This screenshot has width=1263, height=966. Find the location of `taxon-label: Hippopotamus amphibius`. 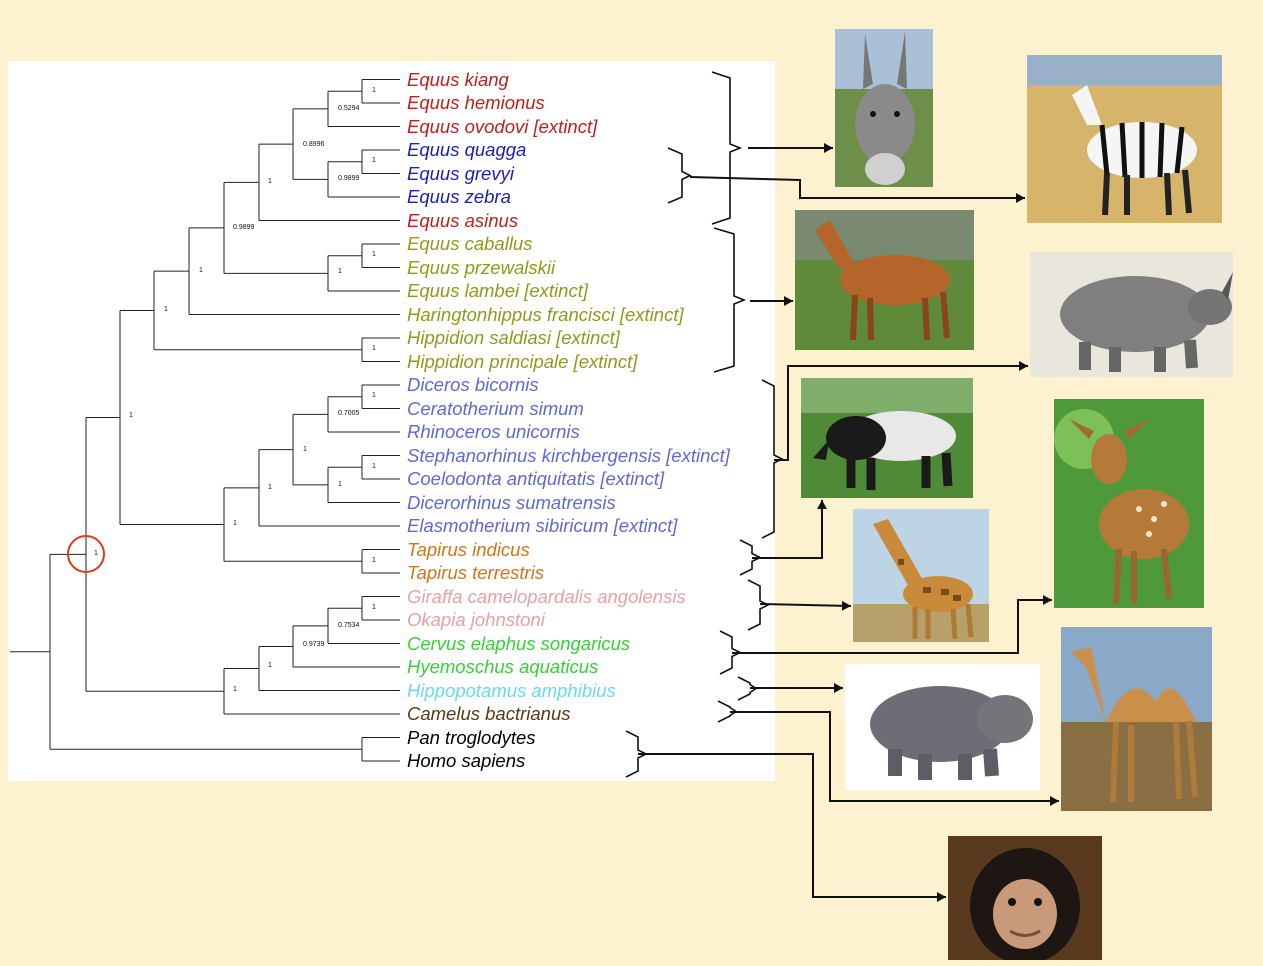

taxon-label: Hippopotamus amphibius is located at coordinates (511, 690).